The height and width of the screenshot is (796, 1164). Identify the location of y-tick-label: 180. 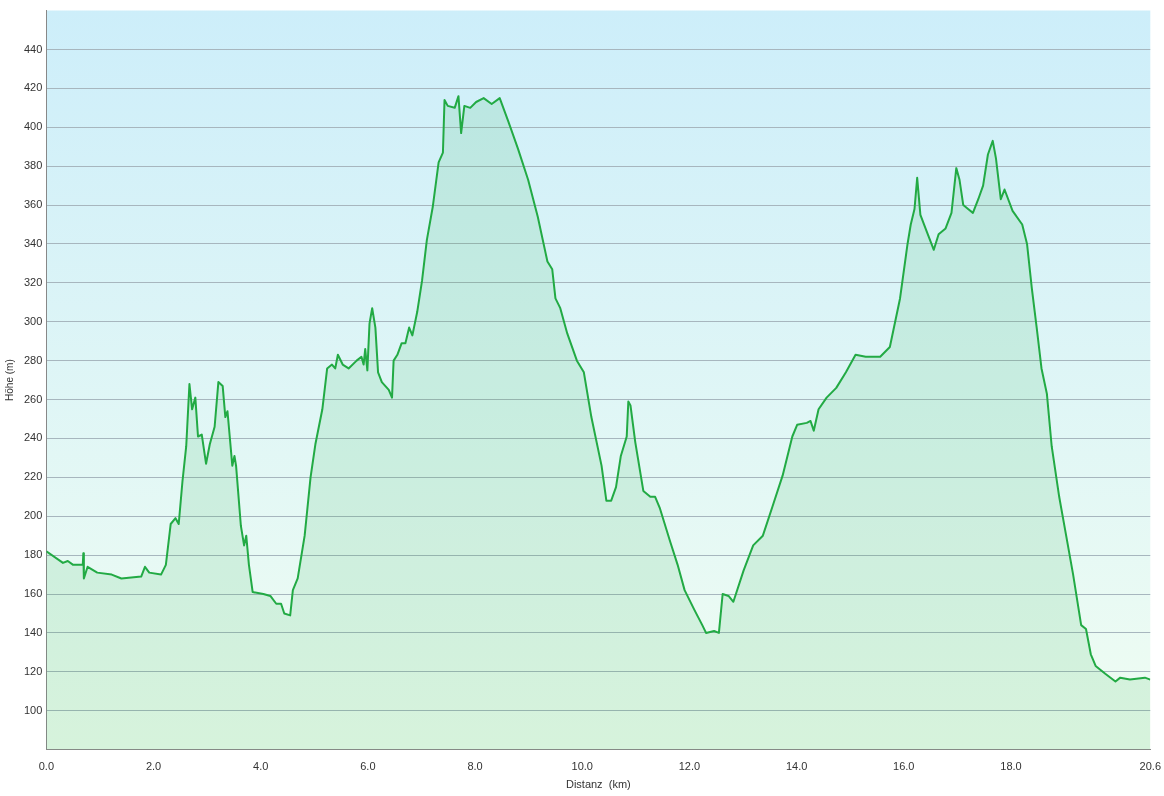
(33, 554).